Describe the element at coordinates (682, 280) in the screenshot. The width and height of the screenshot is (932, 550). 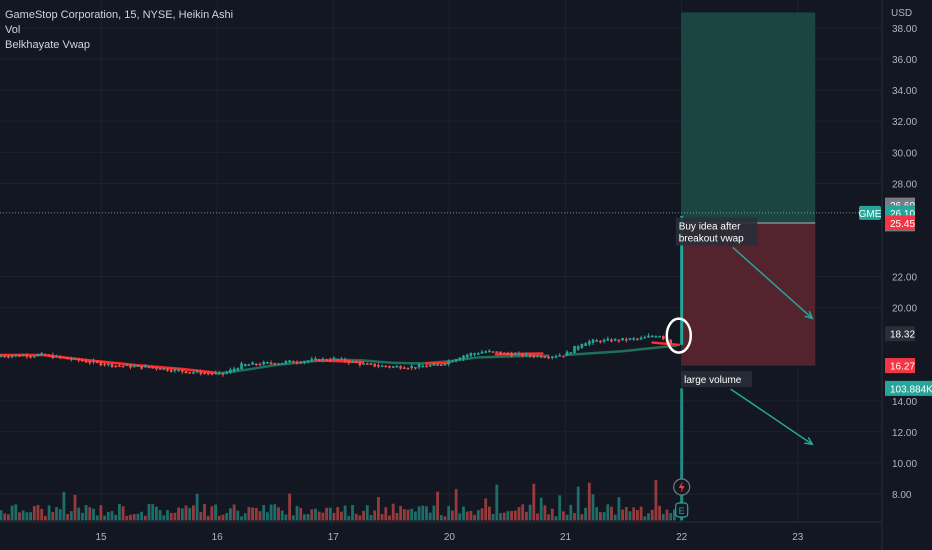
I see `breakout-candle` at that location.